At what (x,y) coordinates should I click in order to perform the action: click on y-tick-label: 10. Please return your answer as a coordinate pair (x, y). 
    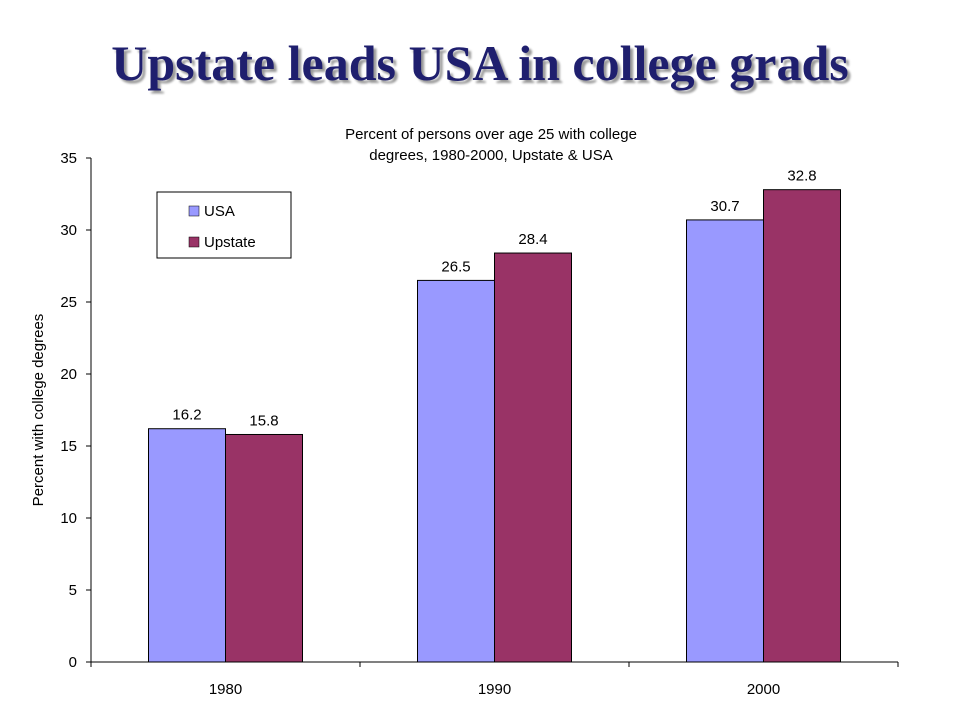
    Looking at the image, I should click on (68, 518).